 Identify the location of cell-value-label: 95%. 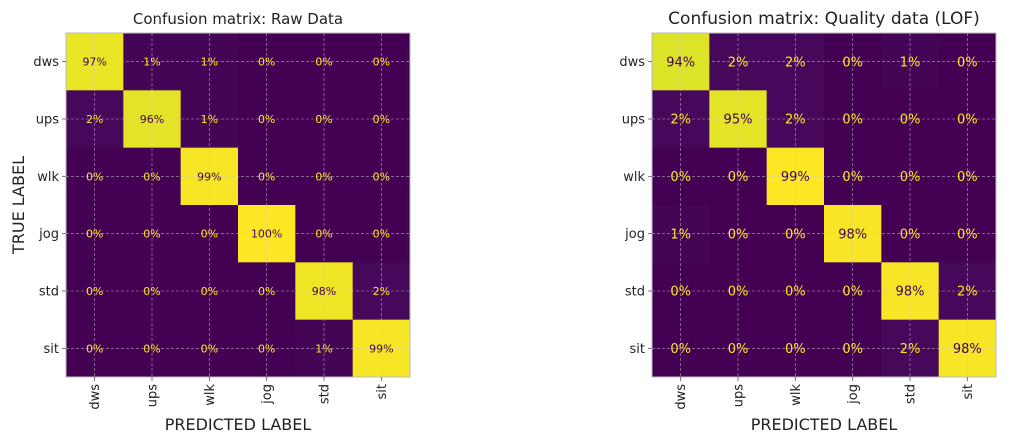
(738, 120).